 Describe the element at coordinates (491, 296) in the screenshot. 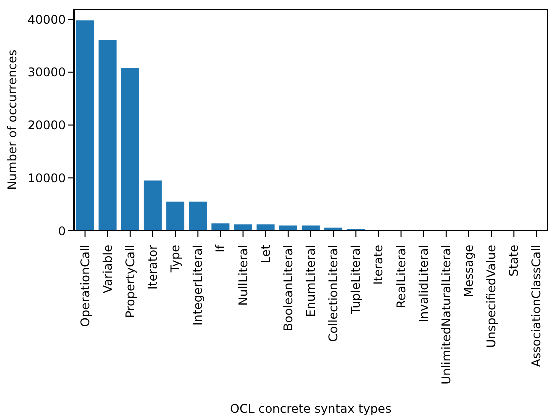

I see `x-tick-label: UnspecifiedValue` at that location.